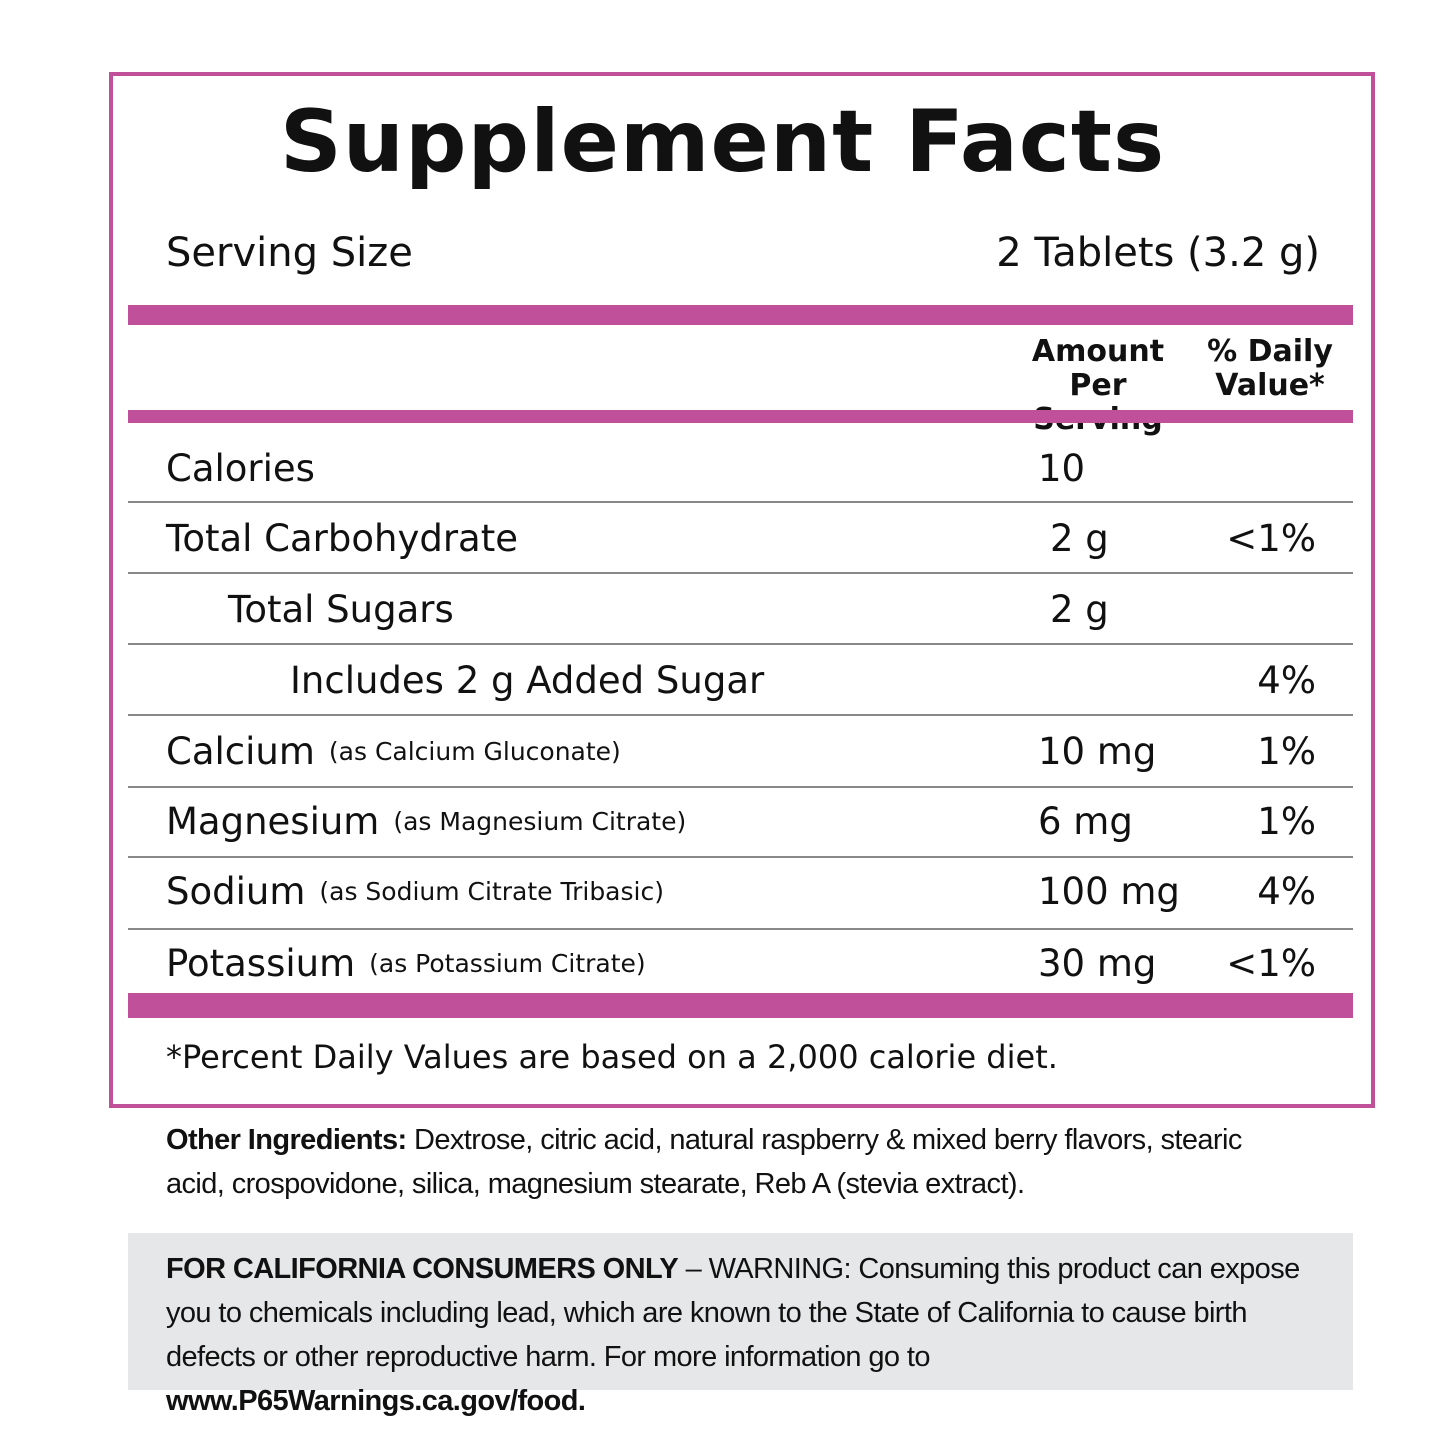  What do you see at coordinates (1097, 963) in the screenshot?
I see `amount: 30 mg` at bounding box center [1097, 963].